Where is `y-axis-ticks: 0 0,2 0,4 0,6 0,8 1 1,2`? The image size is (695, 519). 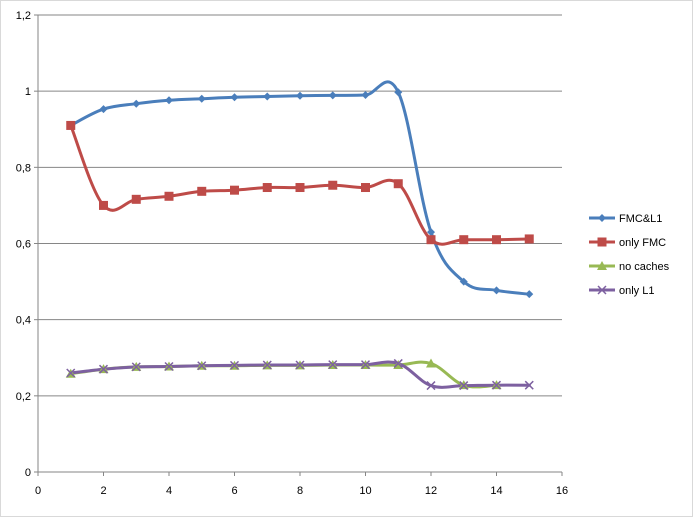
y-axis-ticks: 0 0,2 0,4 0,6 0,8 1 1,2 is located at coordinates (27, 244).